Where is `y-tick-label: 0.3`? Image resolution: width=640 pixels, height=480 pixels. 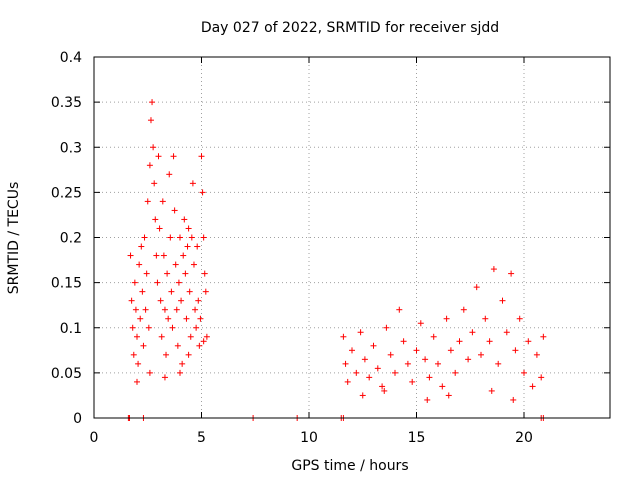
y-tick-label: 0.3 is located at coordinates (71, 148).